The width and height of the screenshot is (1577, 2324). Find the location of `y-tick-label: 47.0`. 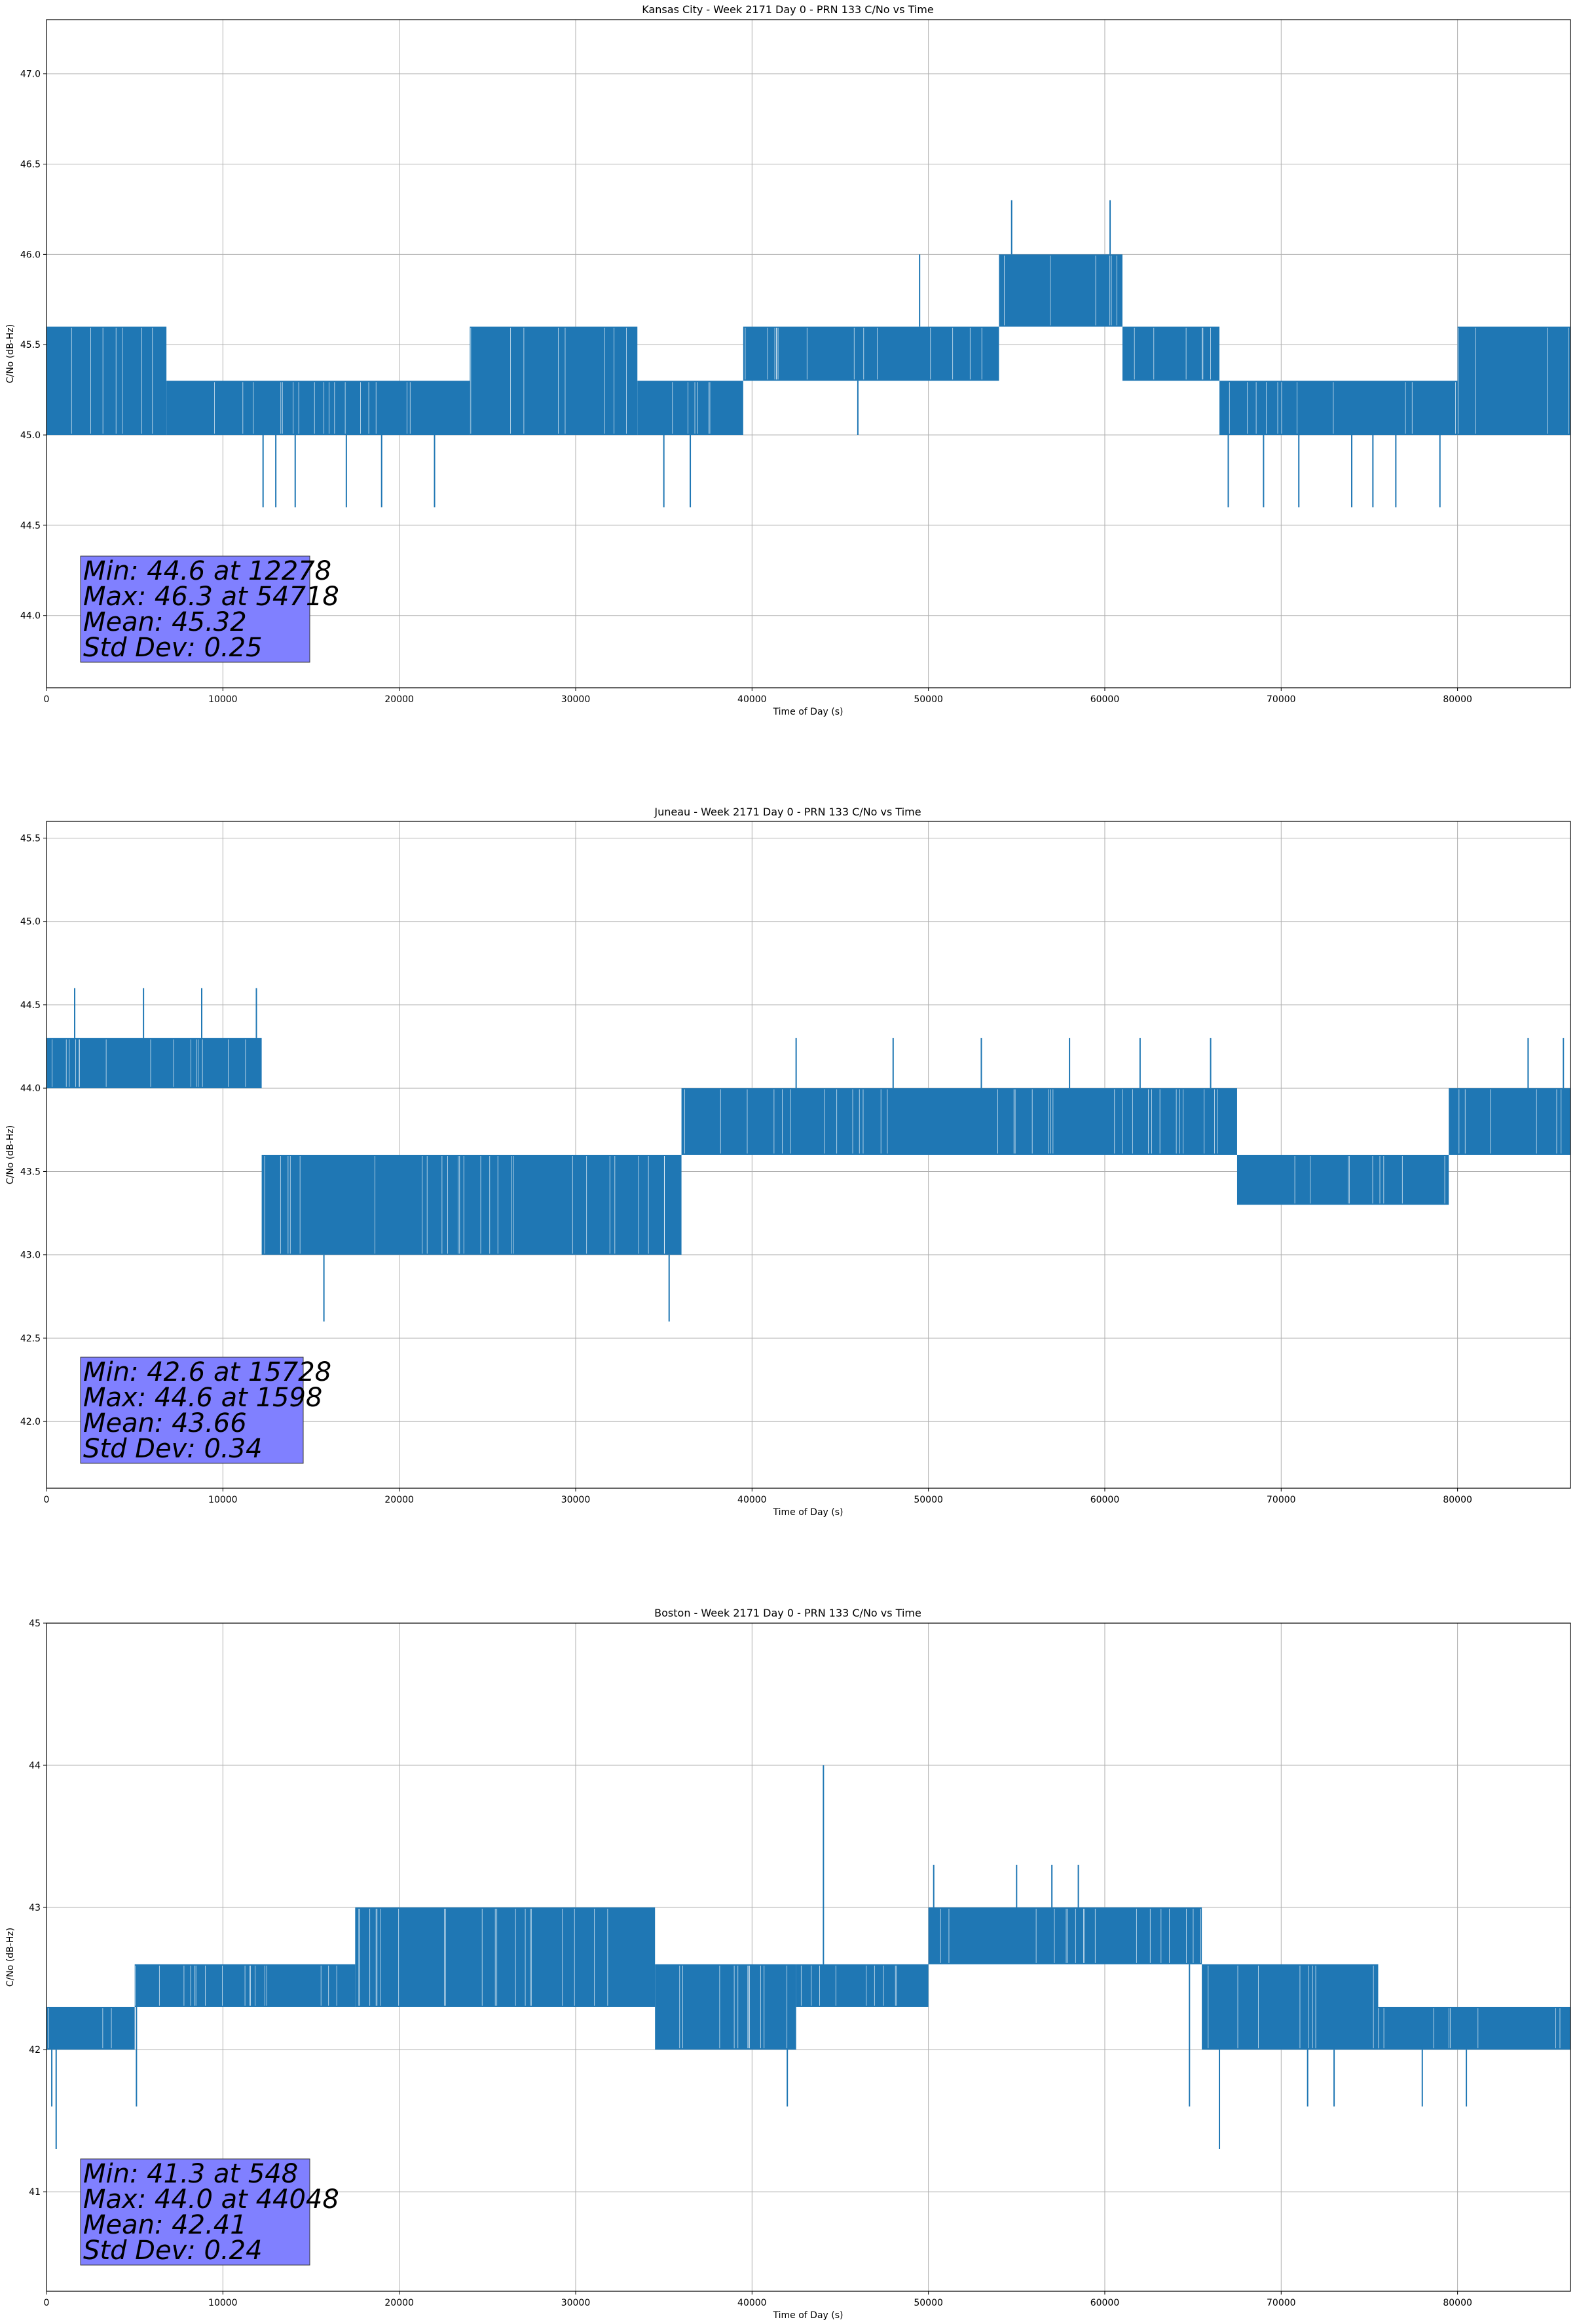

y-tick-label: 47.0 is located at coordinates (30, 74).